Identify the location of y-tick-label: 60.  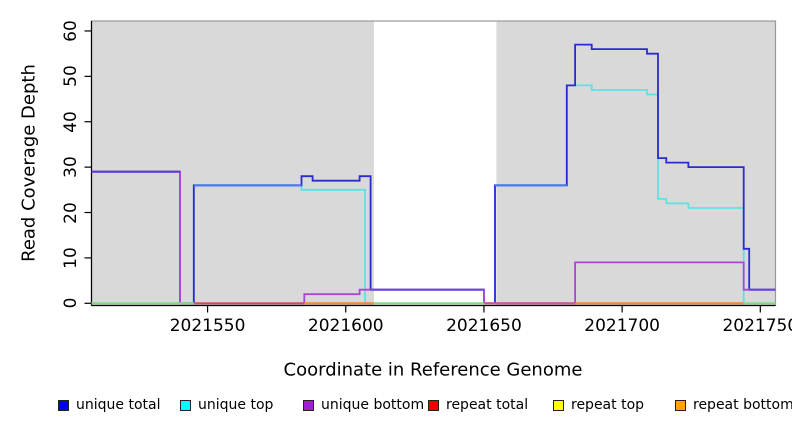
(71, 31).